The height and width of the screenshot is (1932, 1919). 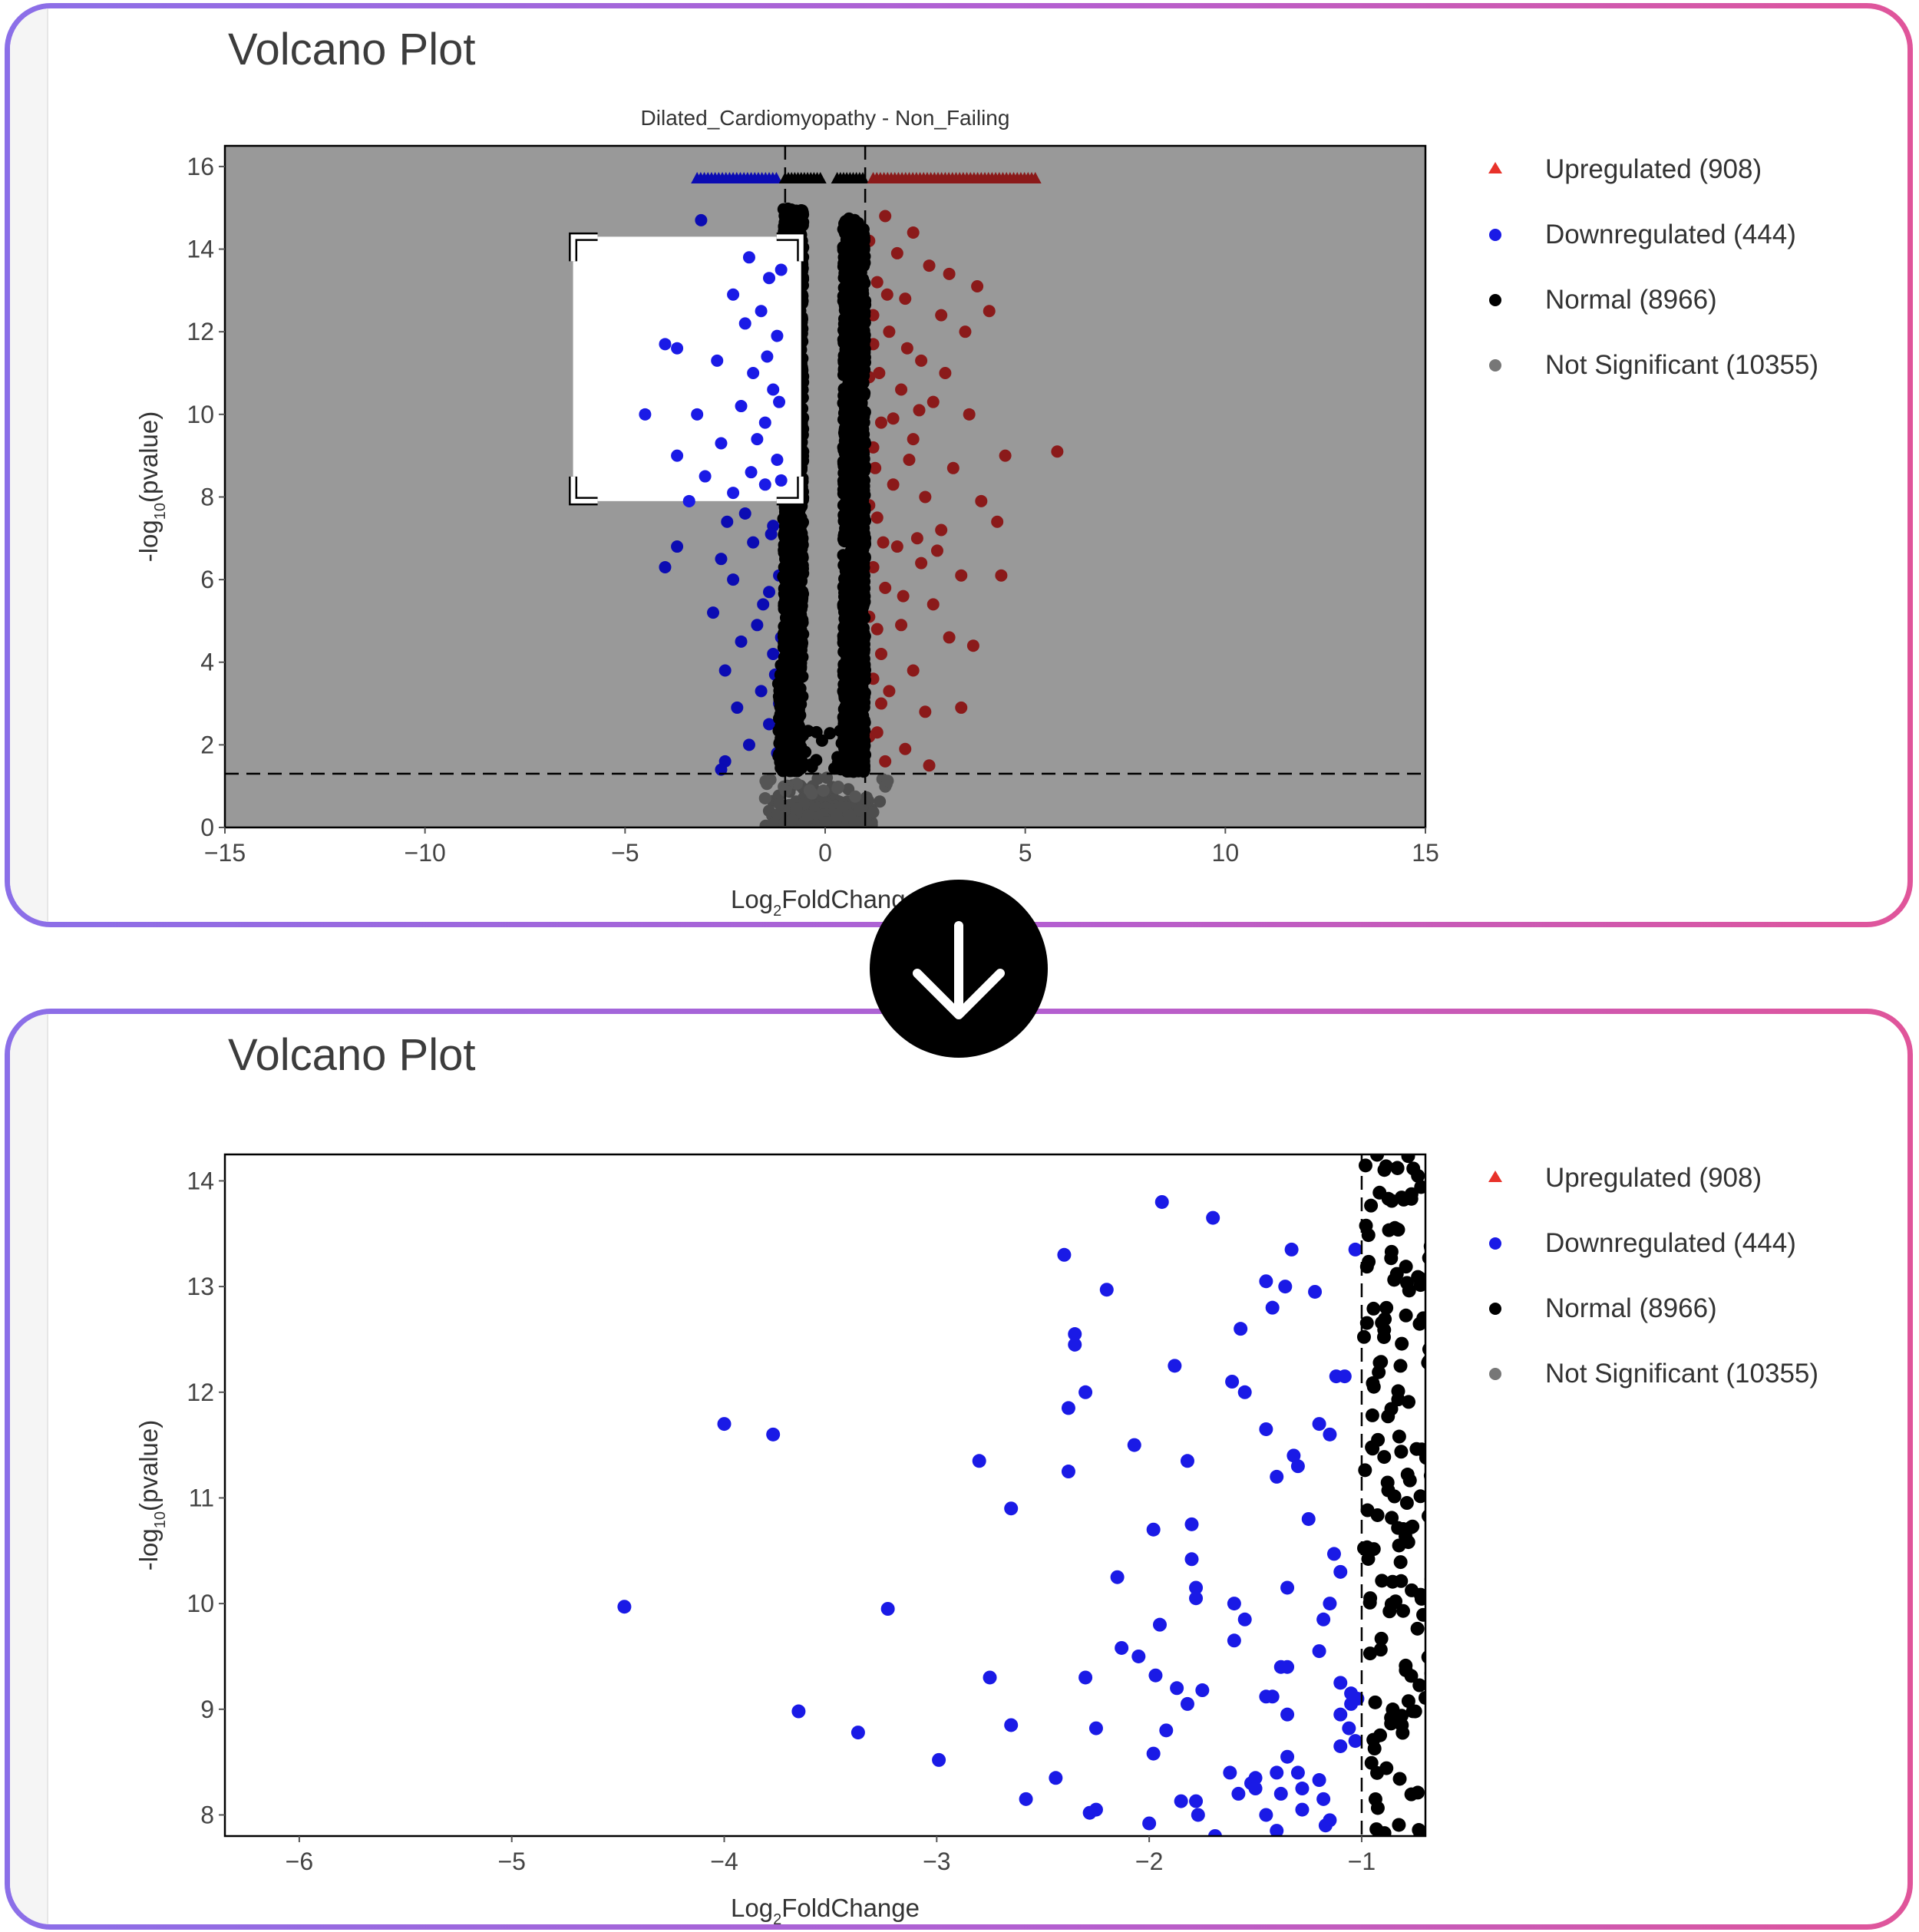 What do you see at coordinates (200, 414) in the screenshot?
I see `y-tick-label: 10` at bounding box center [200, 414].